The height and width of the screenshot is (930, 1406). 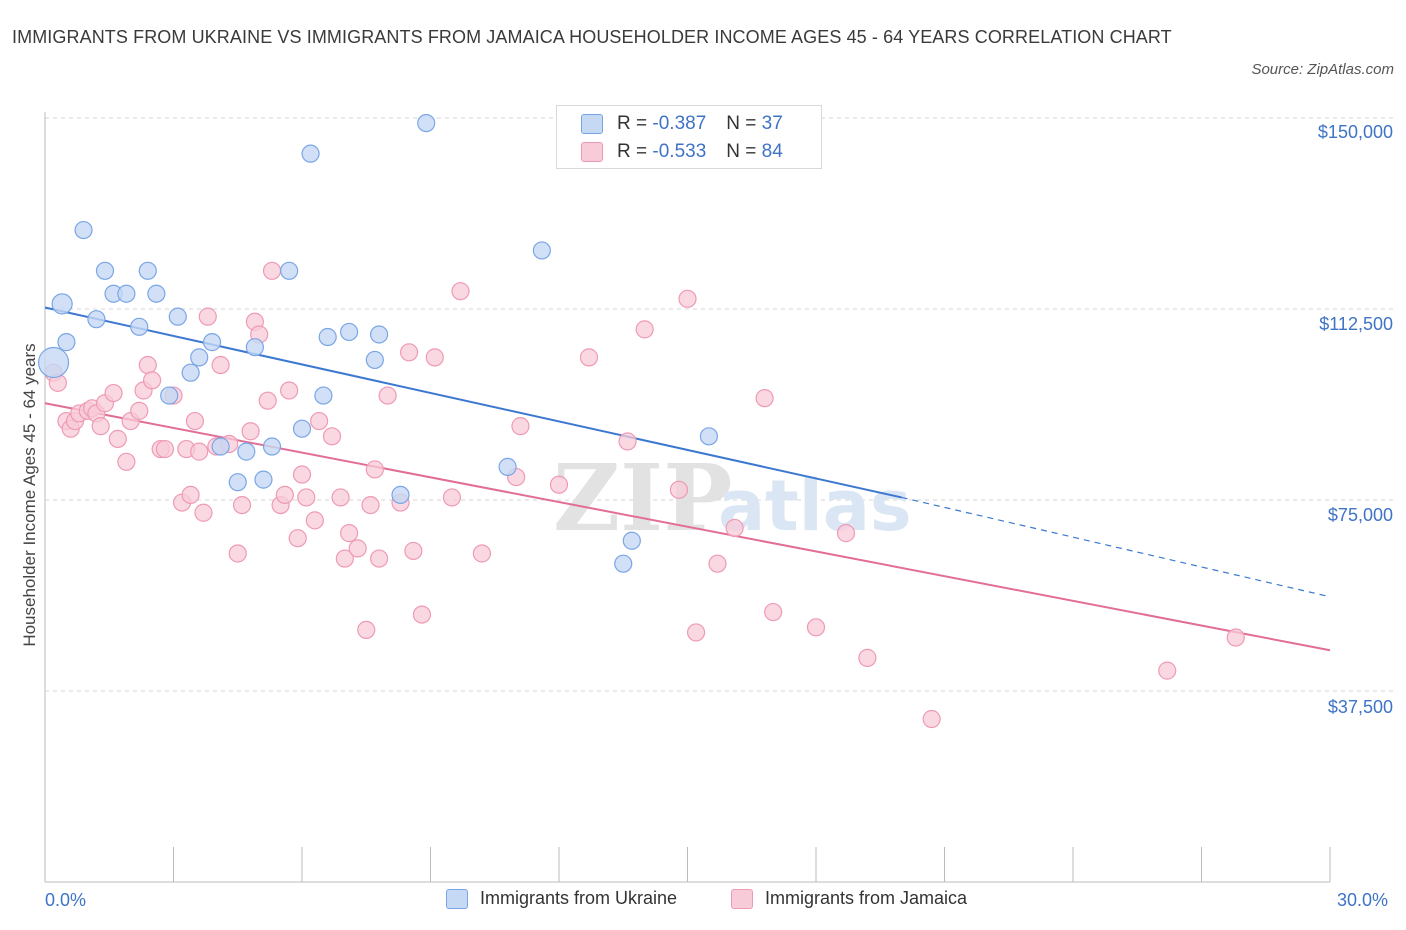 What do you see at coordinates (66, 900) in the screenshot?
I see `x-tick-label-min: 0.0%` at bounding box center [66, 900].